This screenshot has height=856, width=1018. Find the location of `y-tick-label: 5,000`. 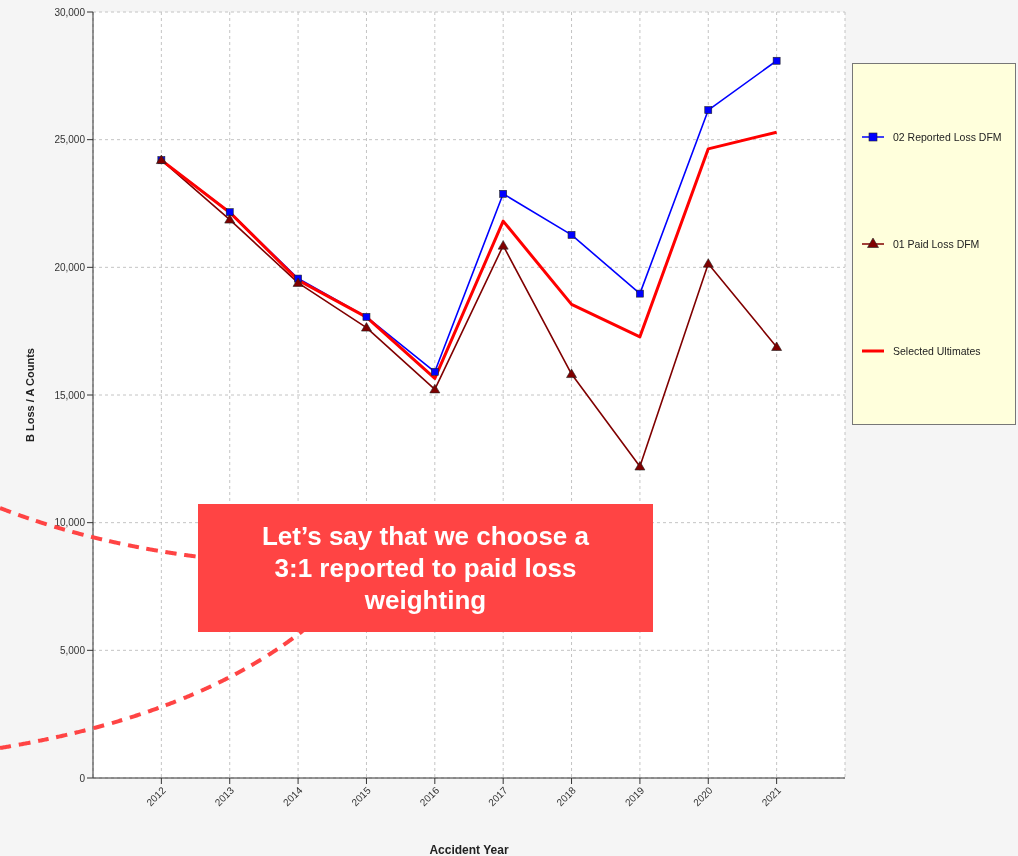

y-tick-label: 5,000 is located at coordinates (72, 650).